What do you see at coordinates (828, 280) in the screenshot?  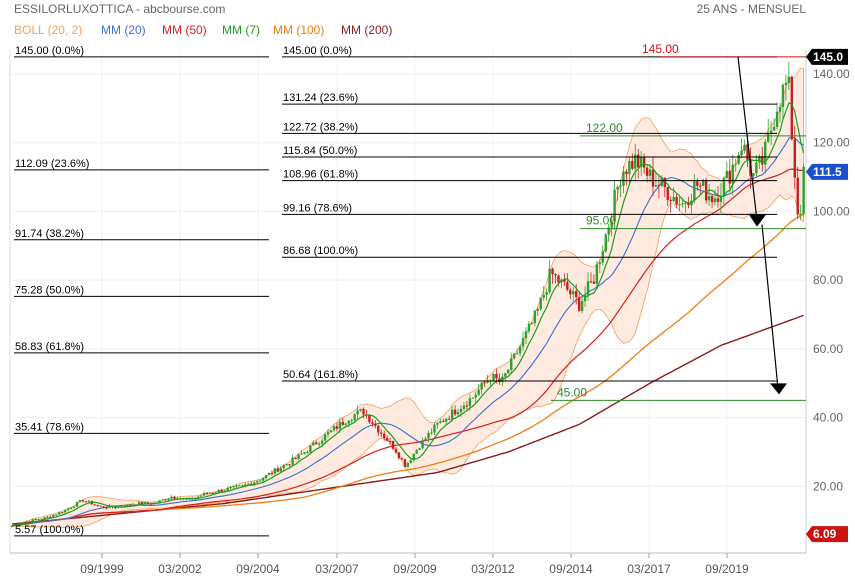 I see `y-tick-label-3: 80.00` at bounding box center [828, 280].